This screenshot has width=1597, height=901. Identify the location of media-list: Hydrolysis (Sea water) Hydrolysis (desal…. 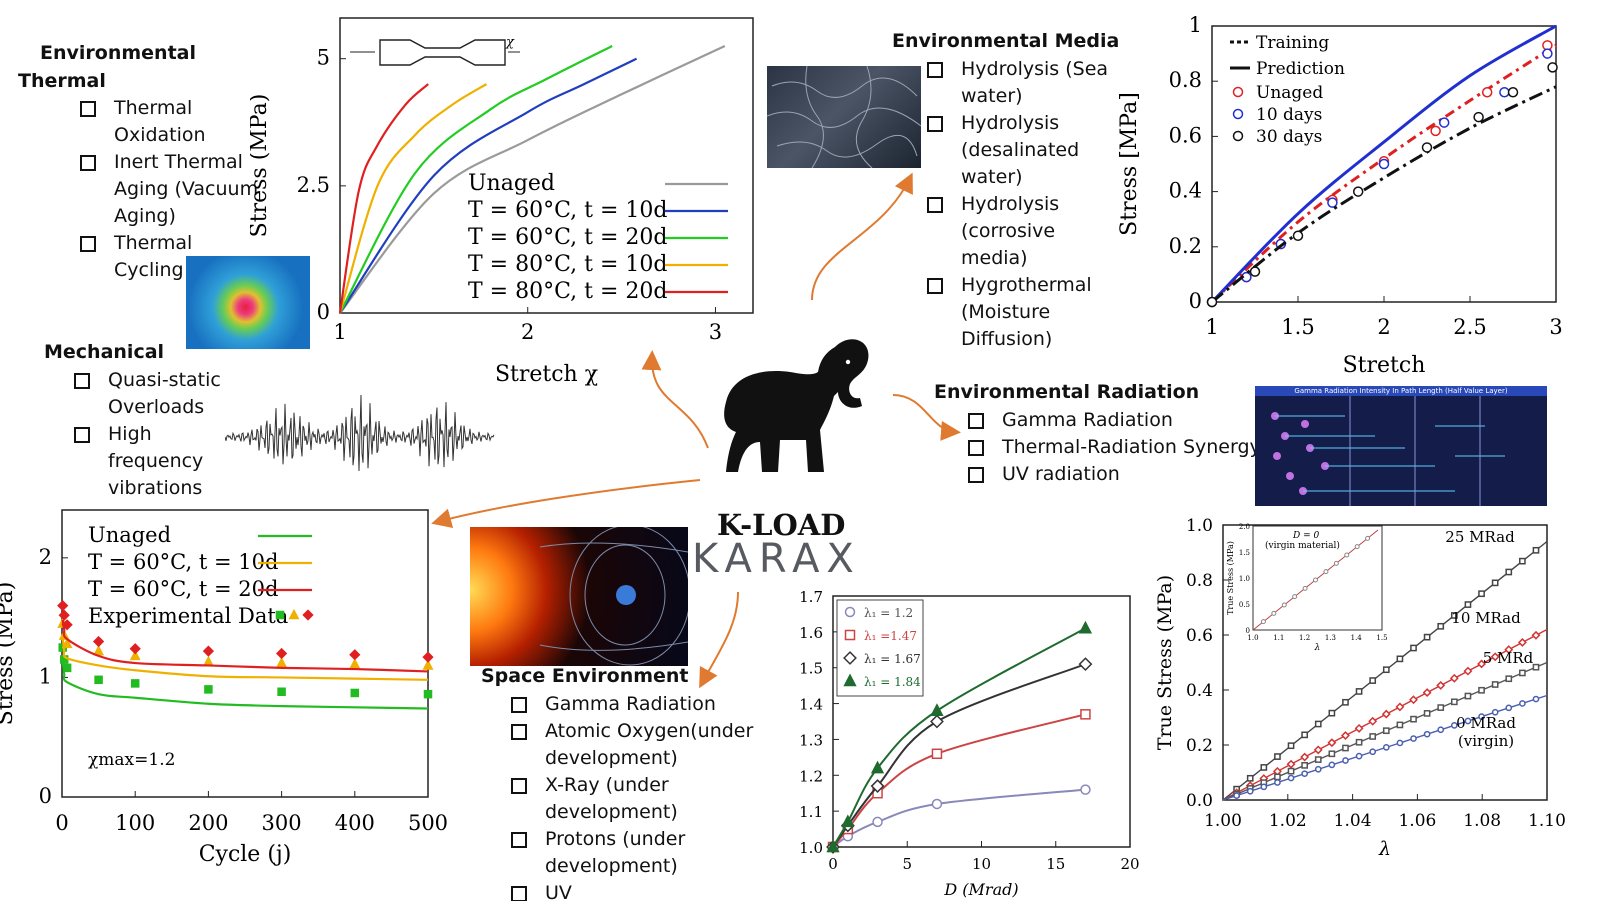
(1027, 204).